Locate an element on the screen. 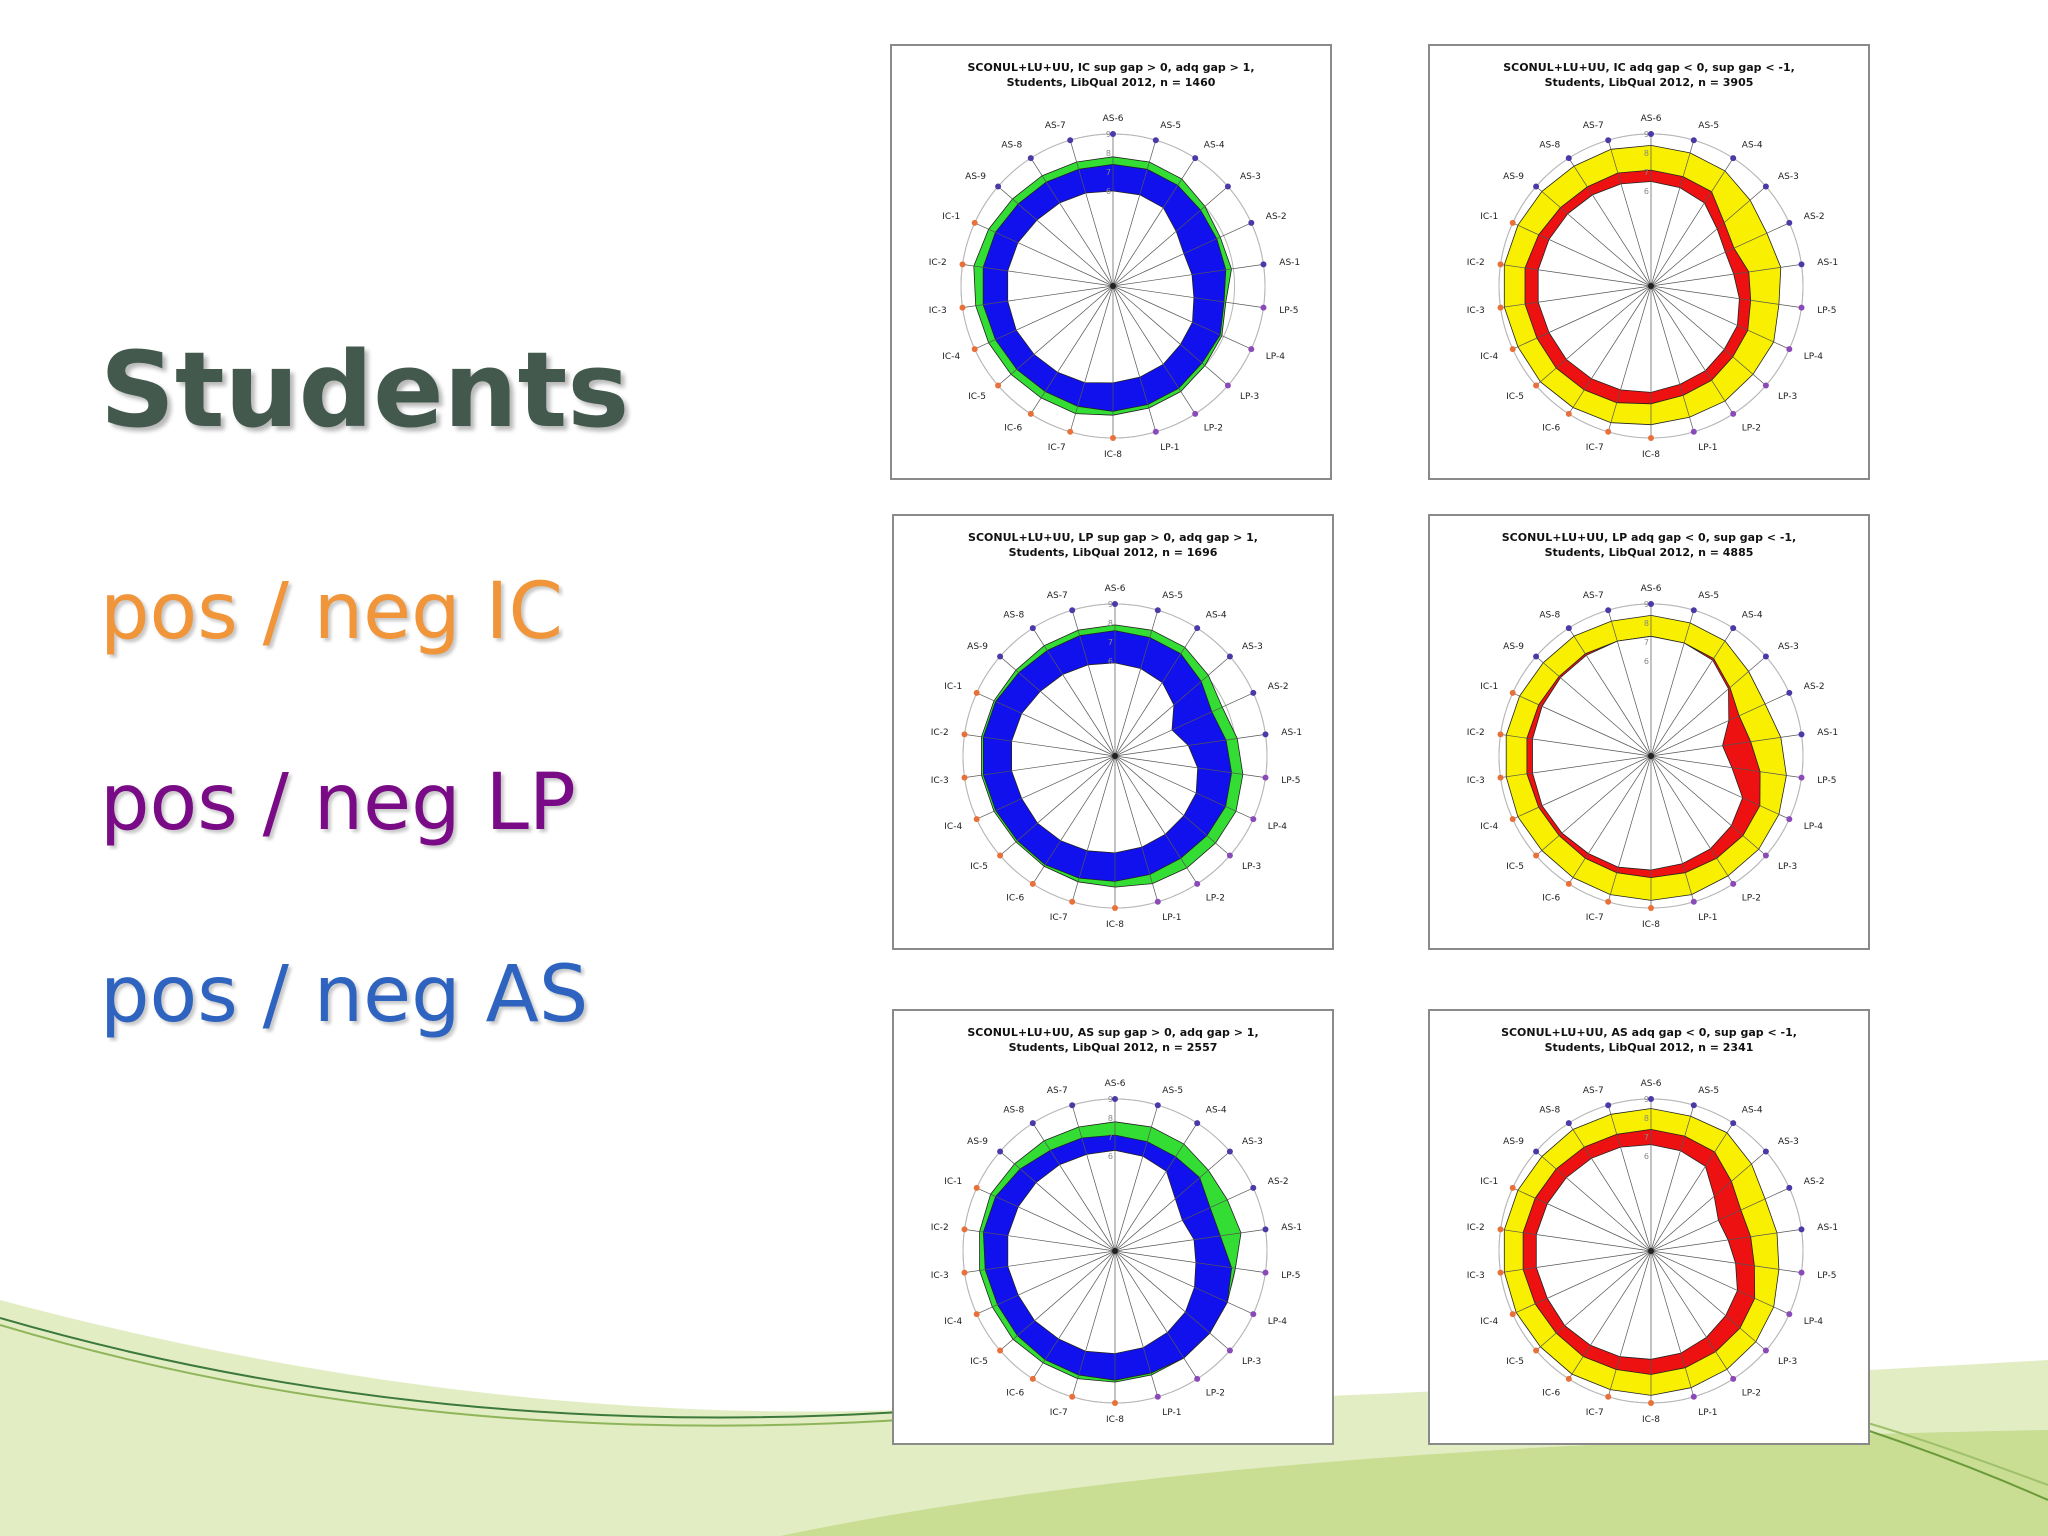 The image size is (2048, 1536). axis-label: AS-6 is located at coordinates (1115, 1084).